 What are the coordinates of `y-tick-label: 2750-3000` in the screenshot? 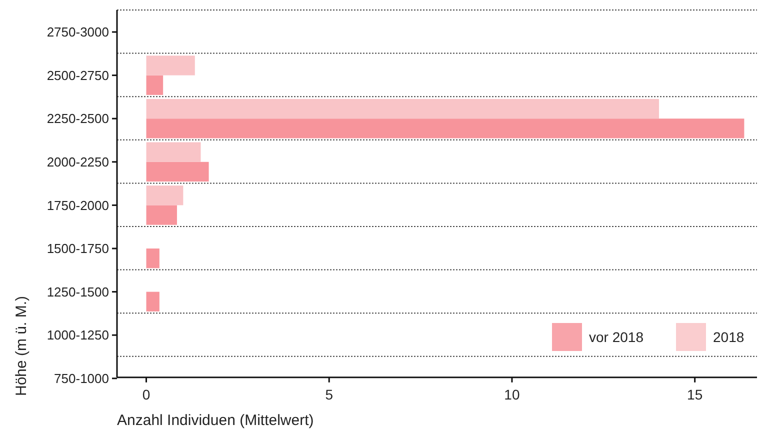 It's located at (77, 32).